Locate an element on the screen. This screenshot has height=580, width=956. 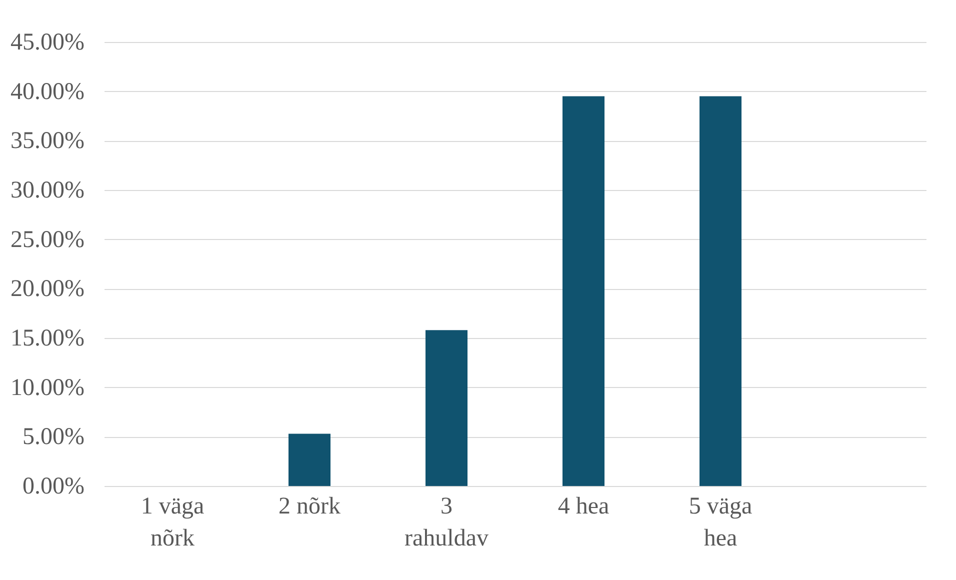
y-tick-label: 5.00% is located at coordinates (53, 437).